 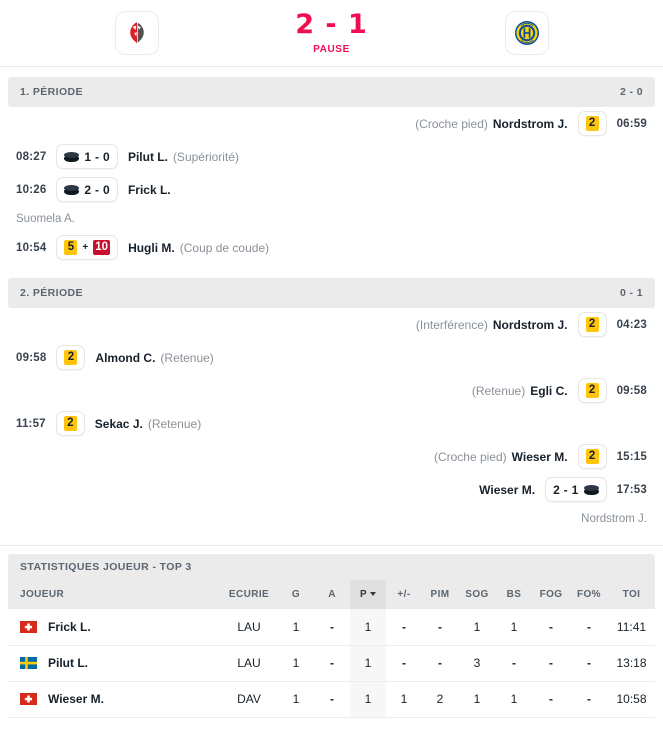 I want to click on column-header-plusminus: +/-, so click(x=404, y=594).